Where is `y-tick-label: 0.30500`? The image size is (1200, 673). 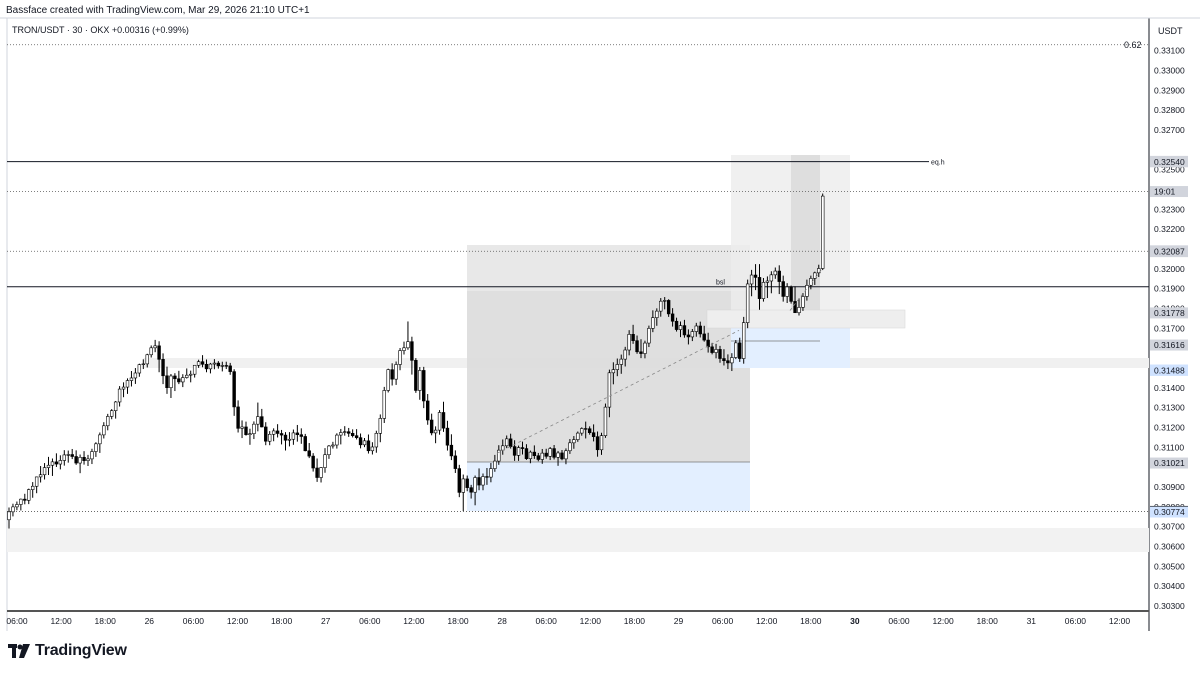 y-tick-label: 0.30500 is located at coordinates (1169, 566).